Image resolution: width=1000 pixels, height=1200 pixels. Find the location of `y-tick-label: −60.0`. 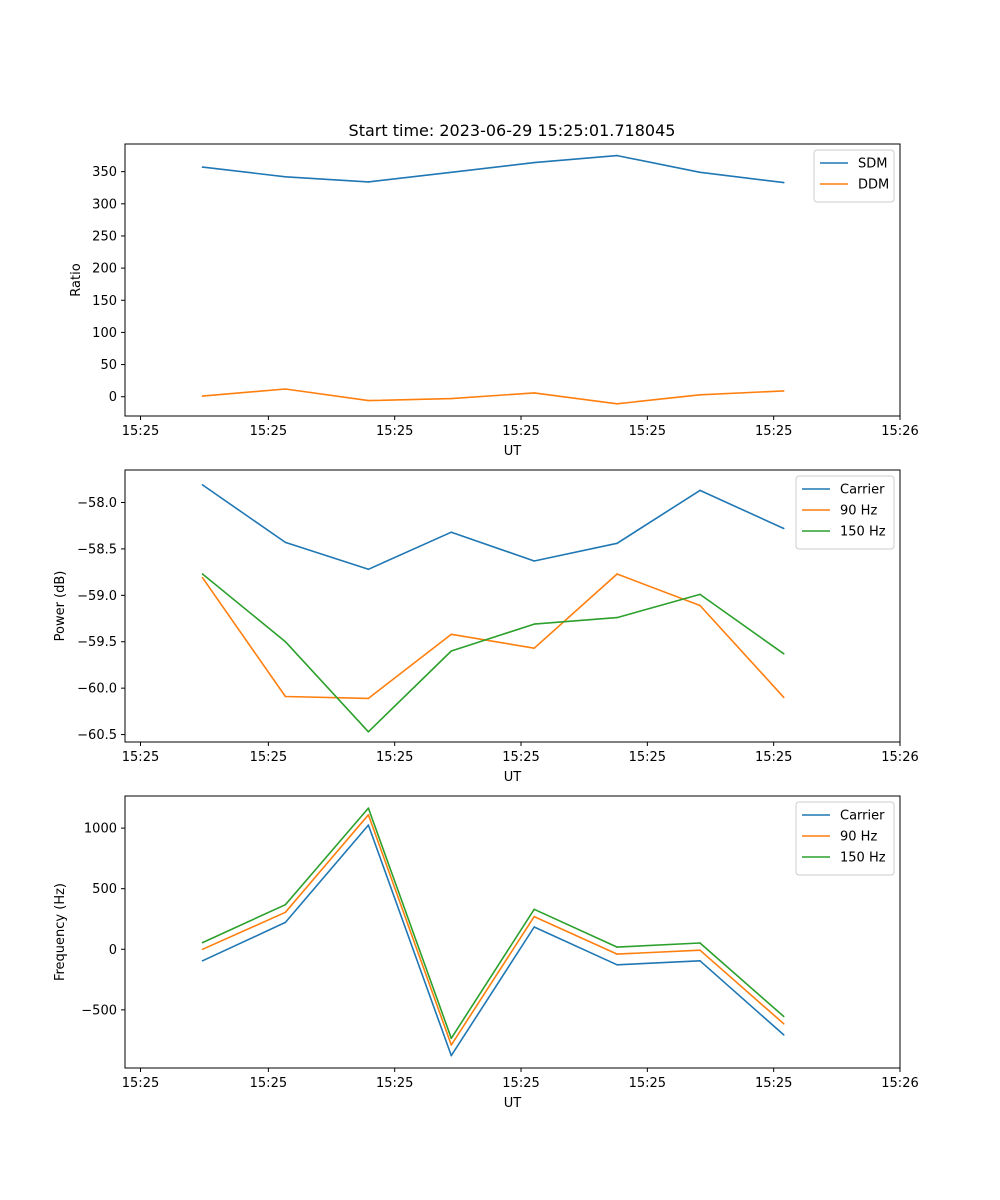

y-tick-label: −60.0 is located at coordinates (97, 689).